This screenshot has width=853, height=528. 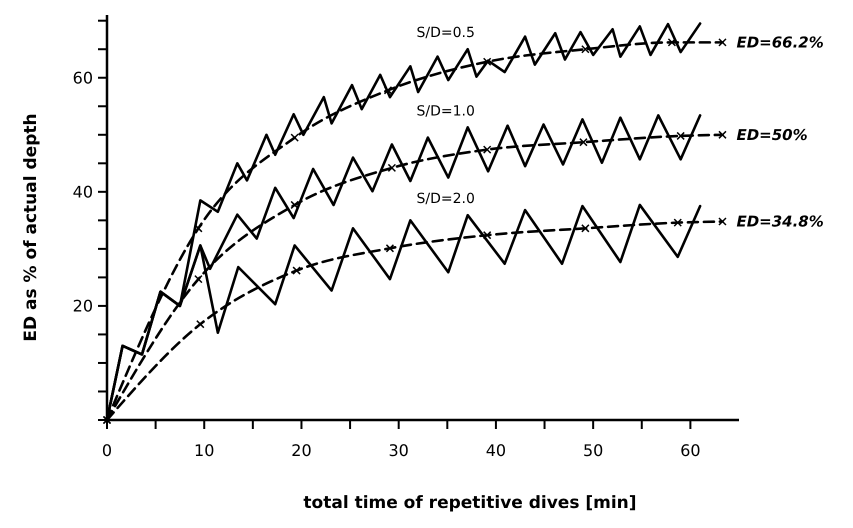 I want to click on x-tick-label: 40, so click(x=496, y=450).